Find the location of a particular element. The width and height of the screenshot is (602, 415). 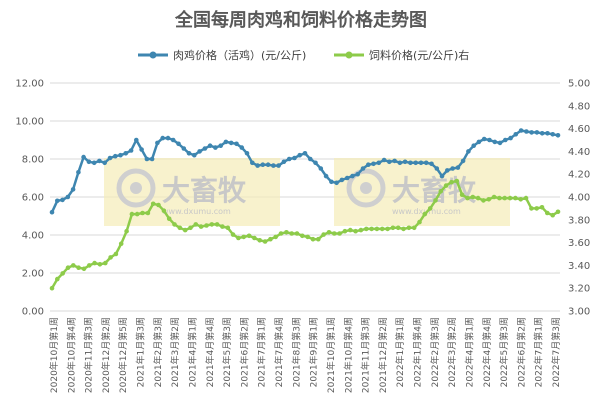

x-tick-label: 2021年7月第1周 is located at coordinates (262, 352).